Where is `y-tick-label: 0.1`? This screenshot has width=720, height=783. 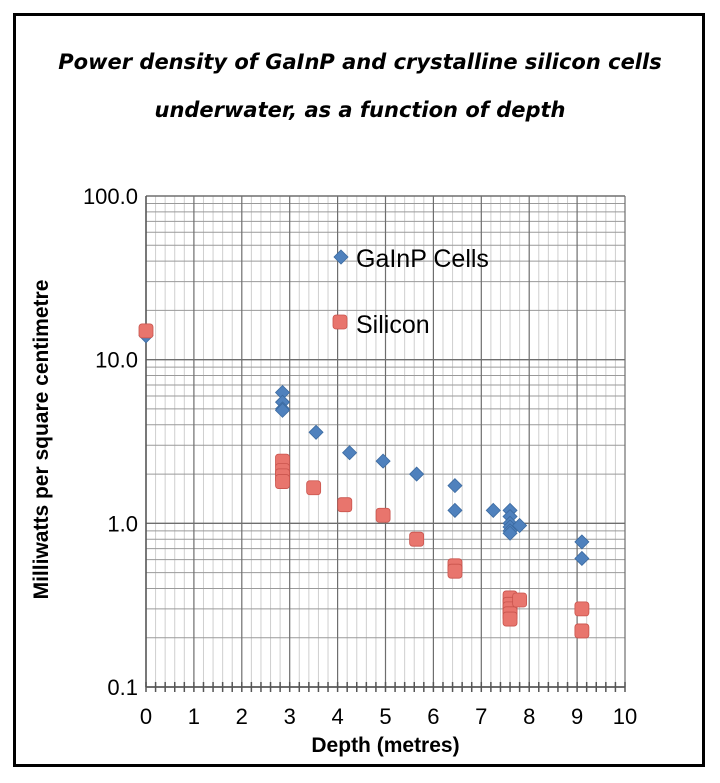 y-tick-label: 0.1 is located at coordinates (122, 687).